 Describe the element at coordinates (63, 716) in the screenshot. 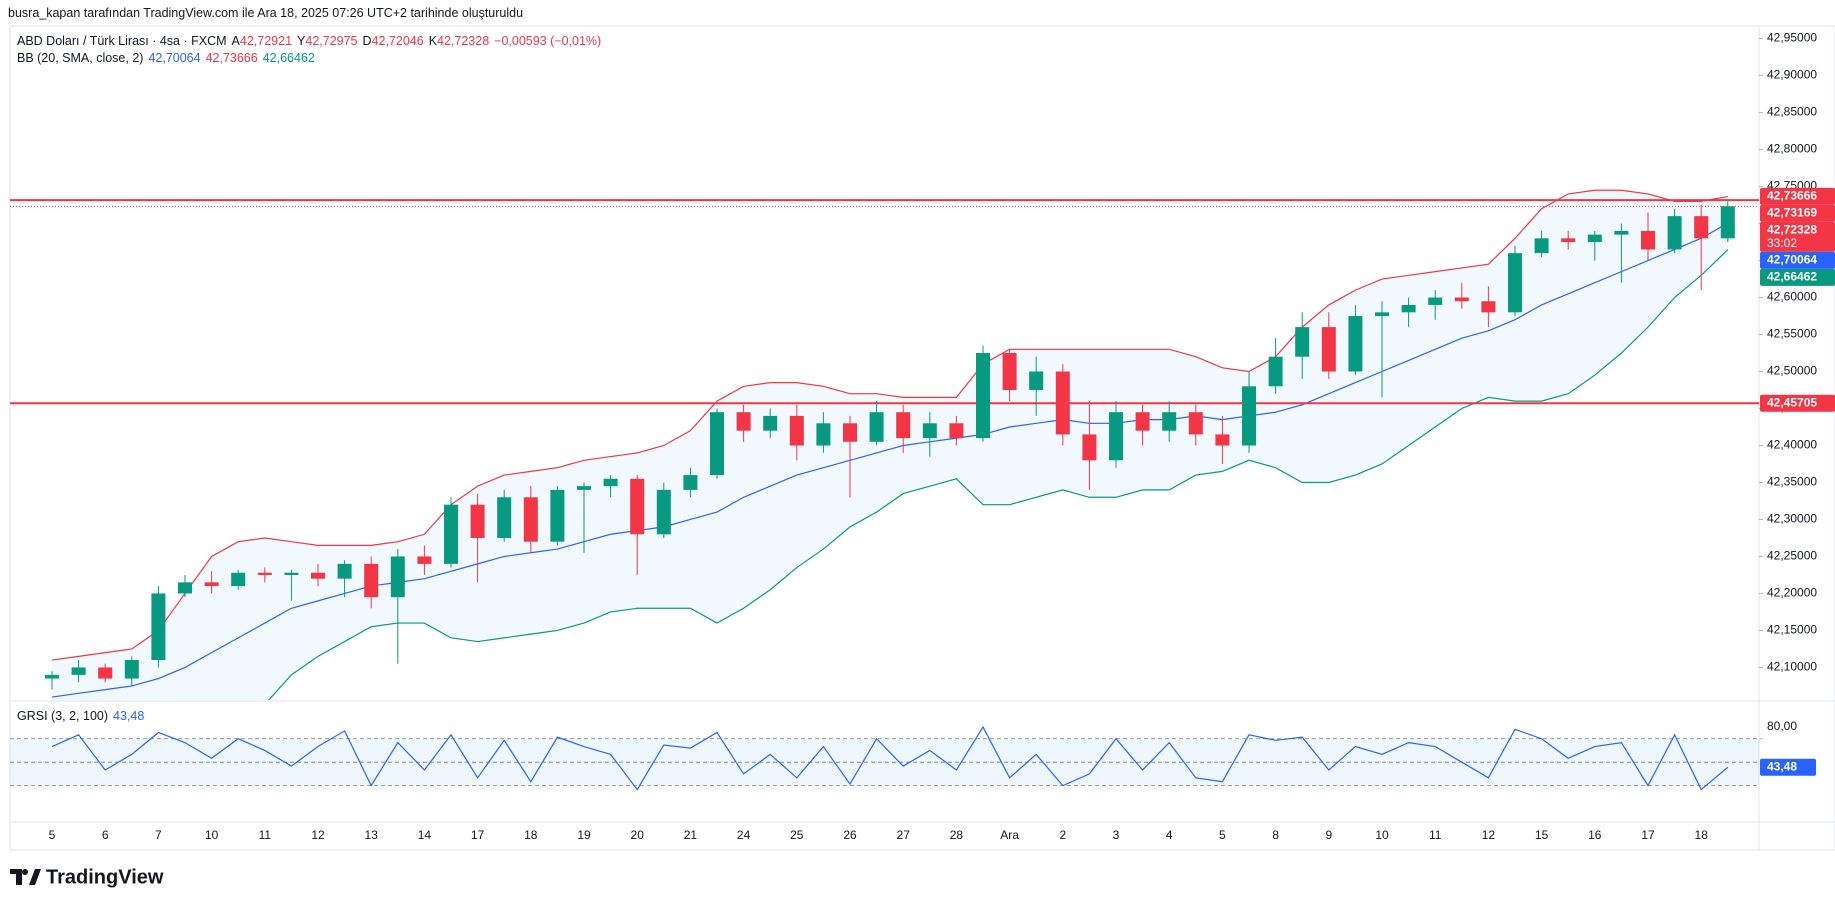

I see `rsi-title: GRSI (3, 2, 100)` at that location.